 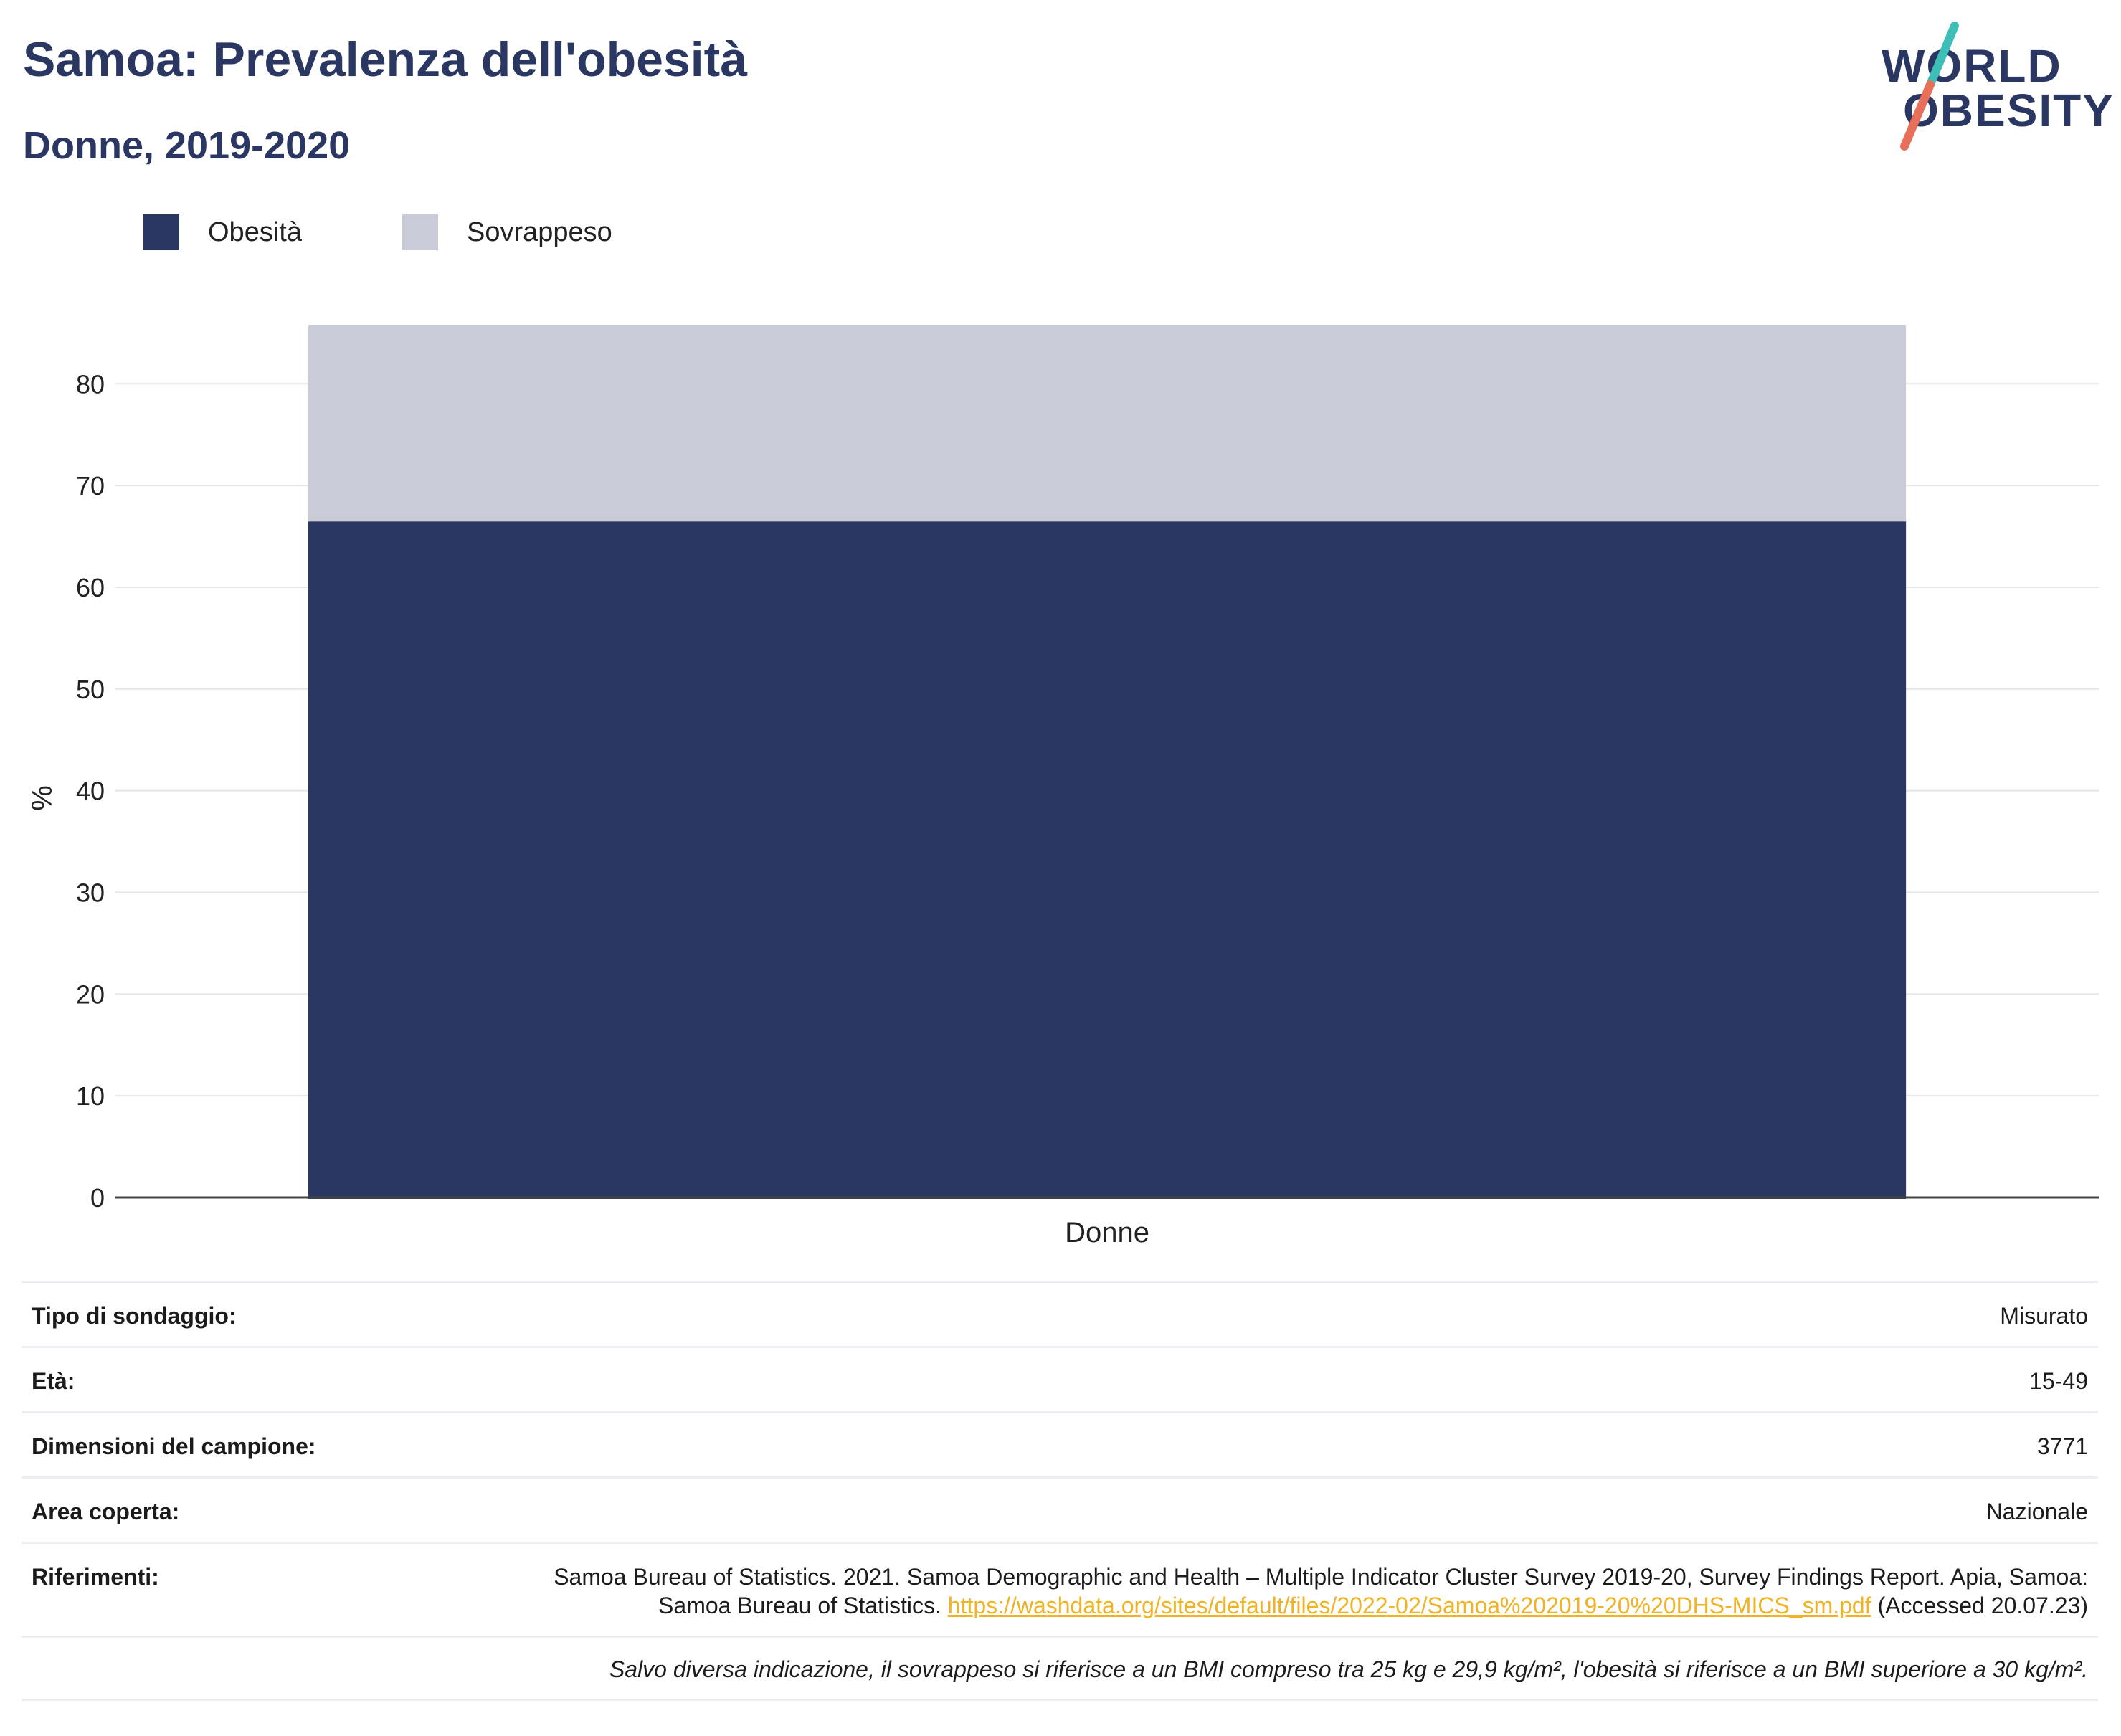 What do you see at coordinates (1060, 1380) in the screenshot?
I see `info-row-age: Età: 15-49` at bounding box center [1060, 1380].